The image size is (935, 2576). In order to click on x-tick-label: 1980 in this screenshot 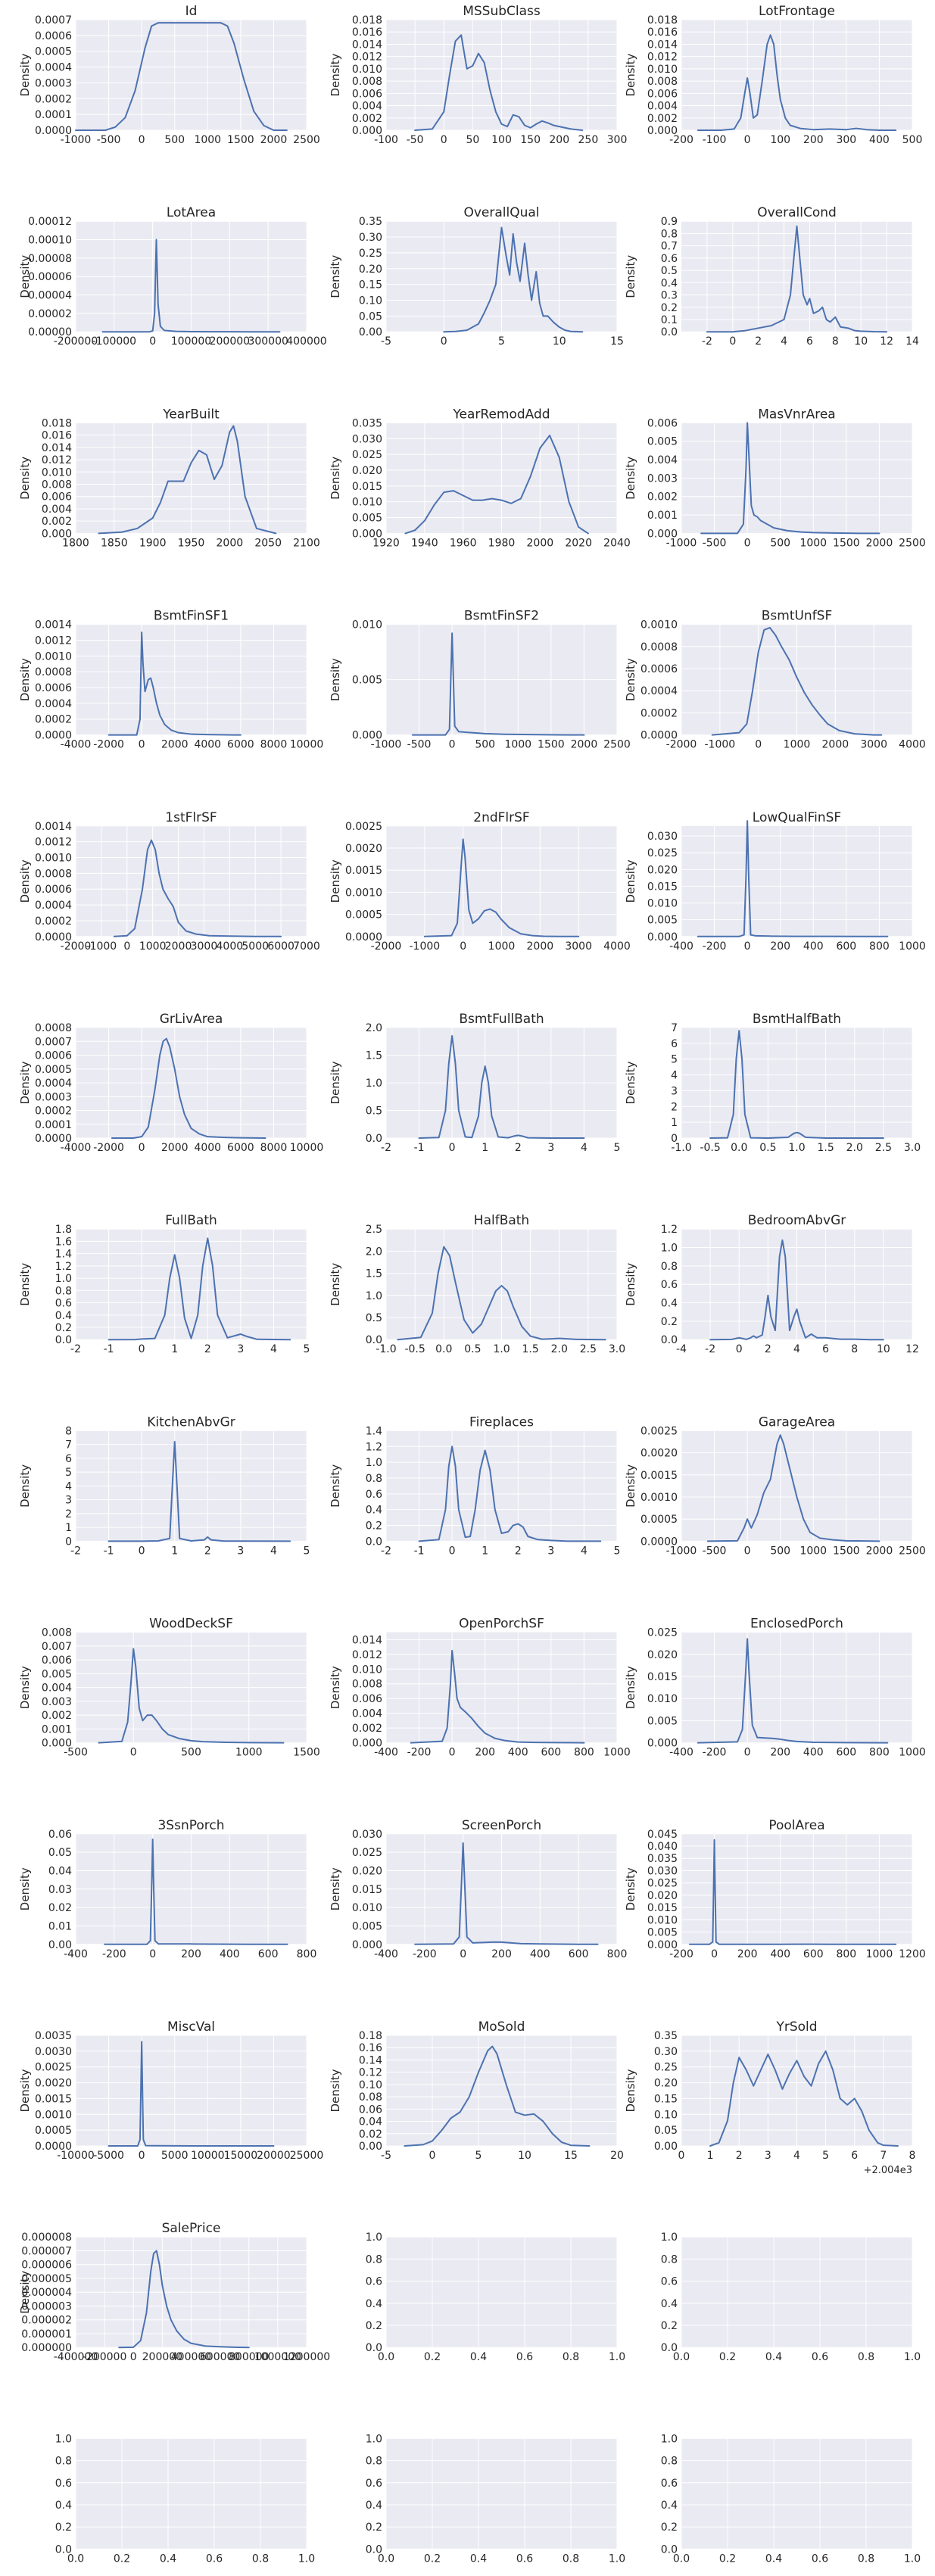, I will do `click(502, 543)`.